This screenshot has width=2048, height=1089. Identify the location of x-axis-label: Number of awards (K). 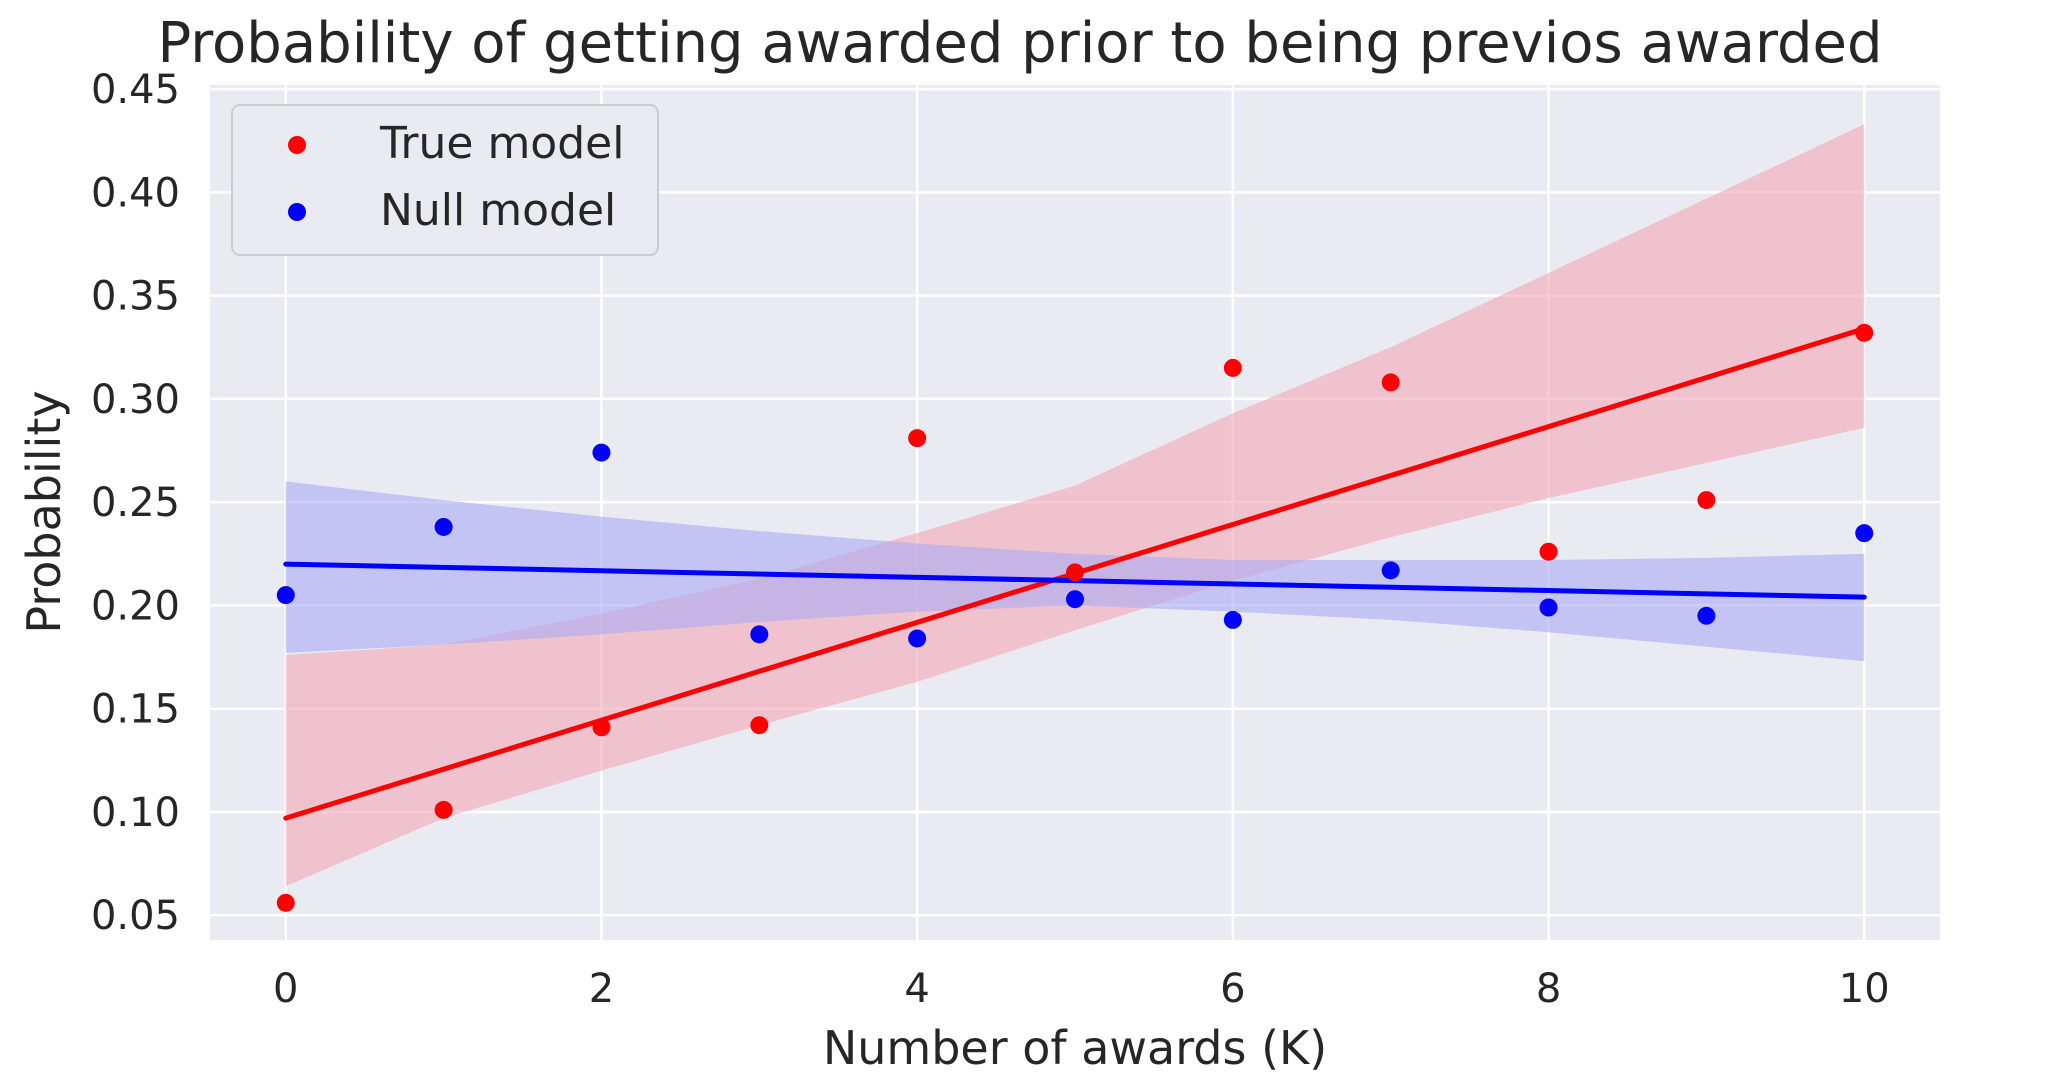
(1075, 1048).